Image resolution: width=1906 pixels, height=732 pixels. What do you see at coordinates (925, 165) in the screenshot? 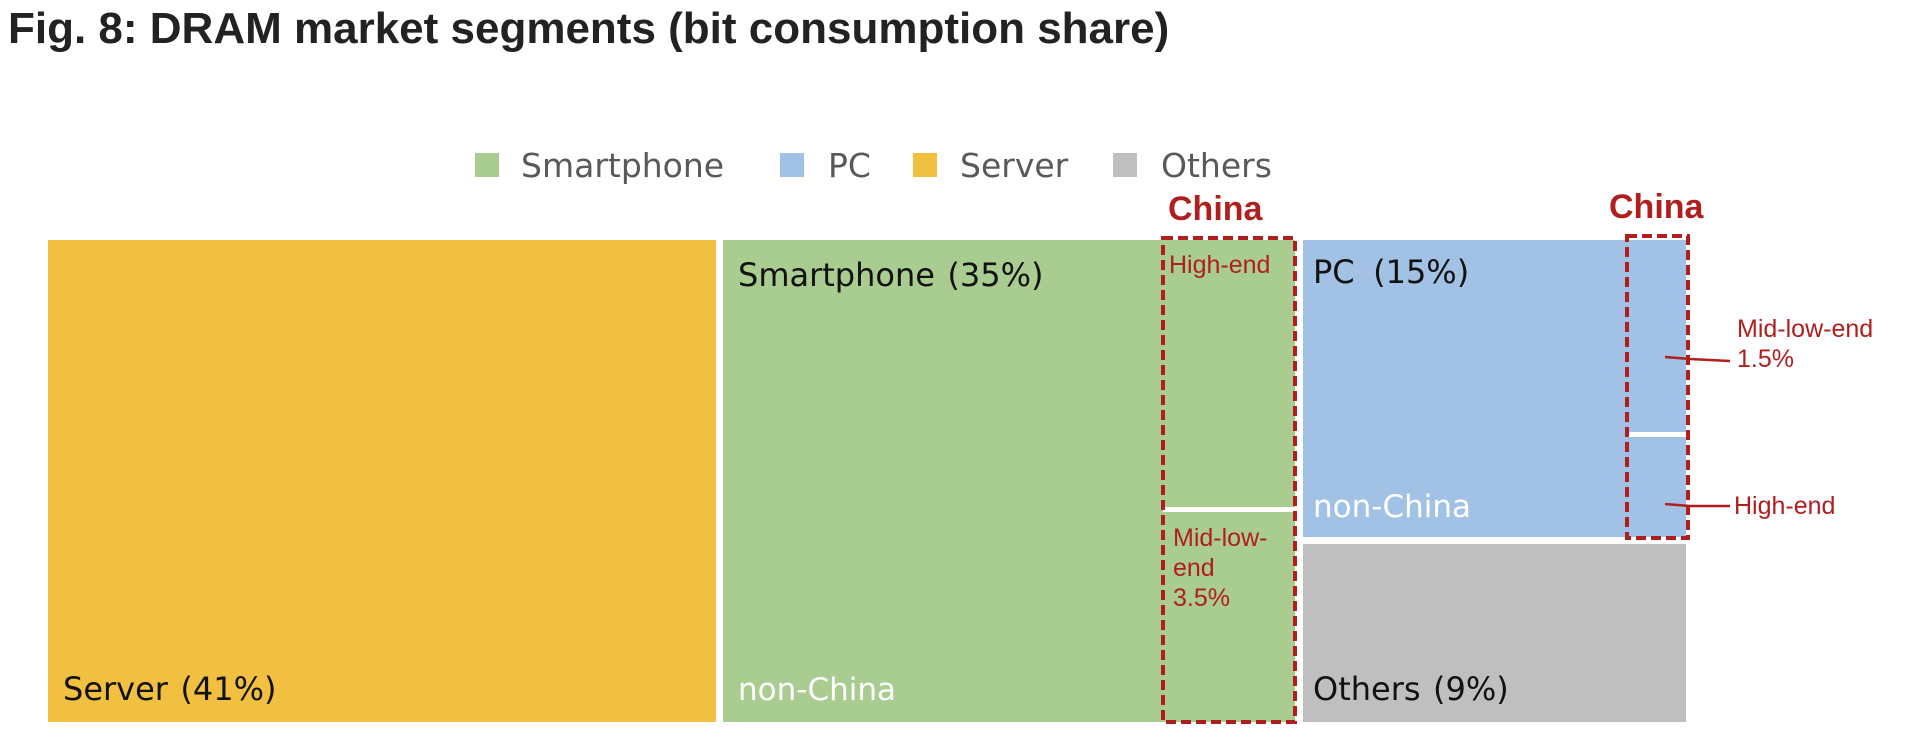
I see `legend-swatch-server` at bounding box center [925, 165].